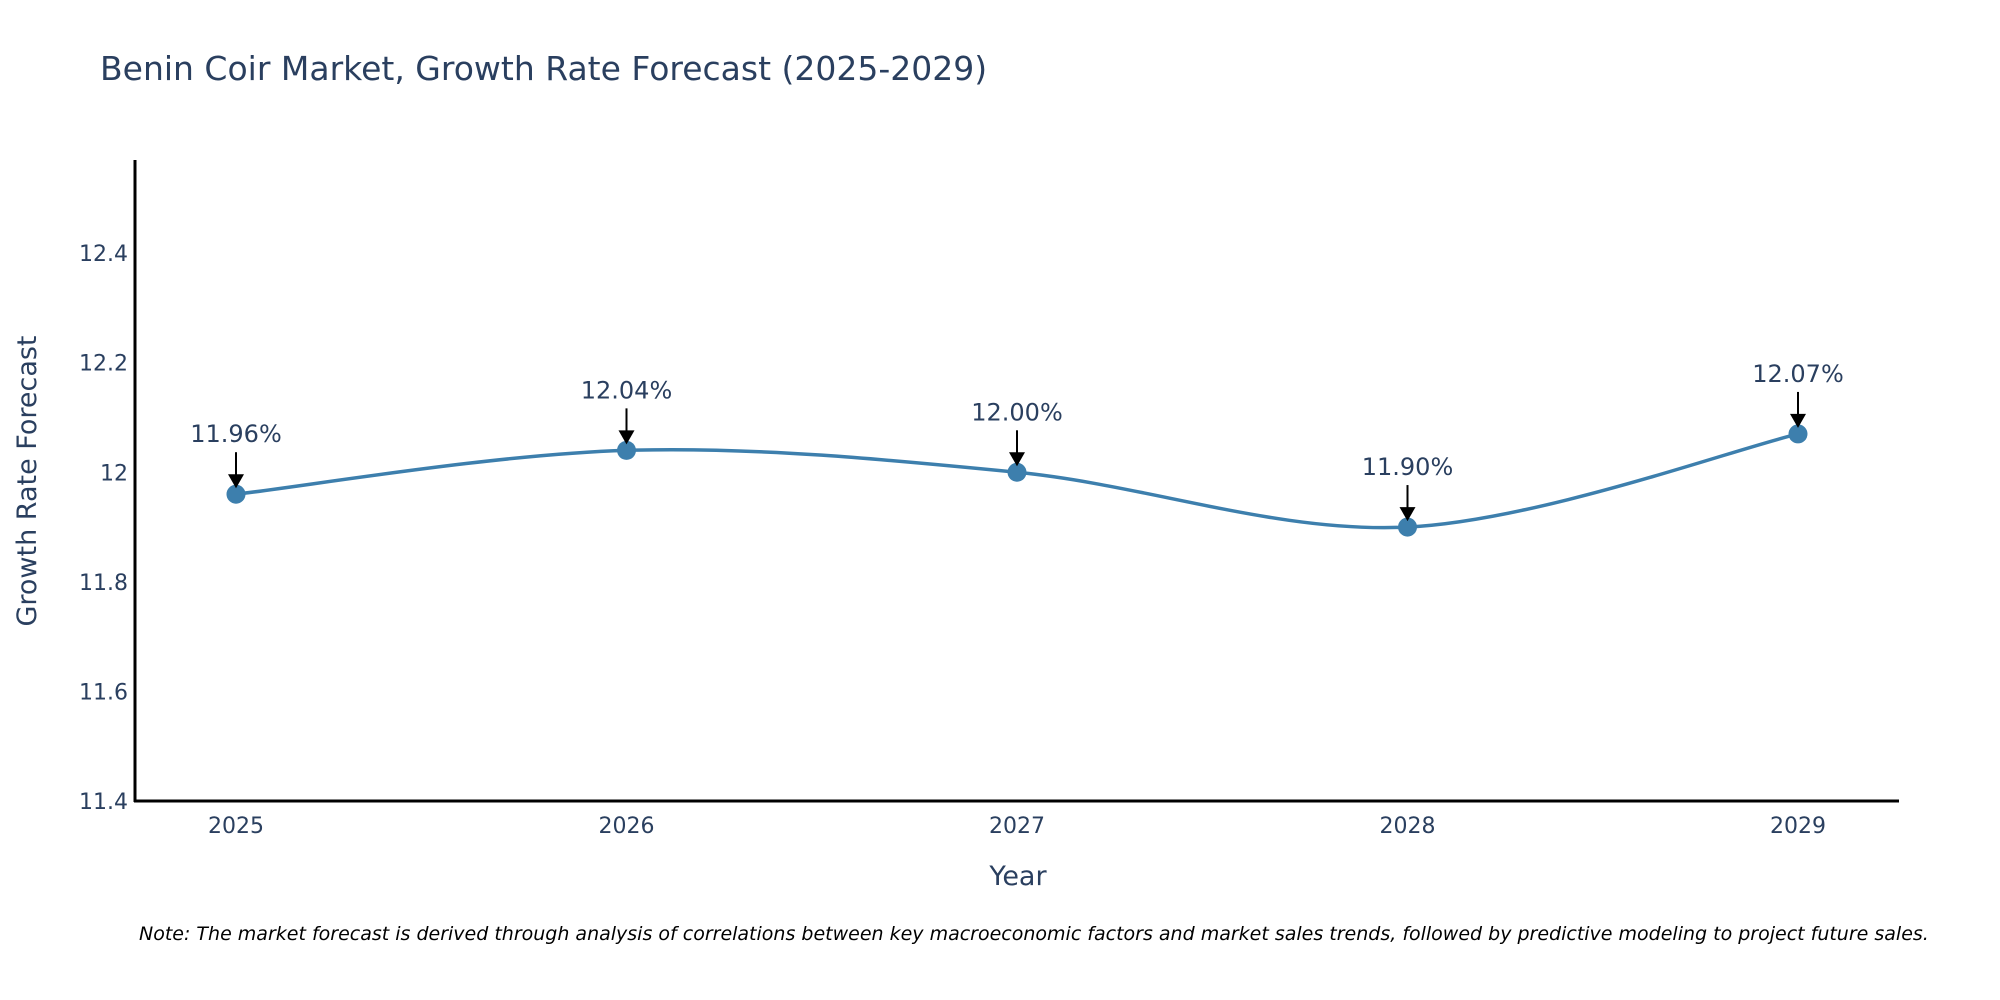  Describe the element at coordinates (1408, 826) in the screenshot. I see `x-tick-label: 2028` at that location.